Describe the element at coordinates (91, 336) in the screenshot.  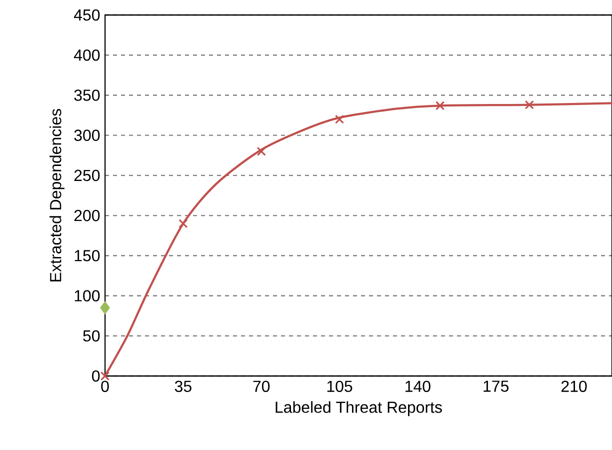
I see `y-tick-label: 50` at that location.